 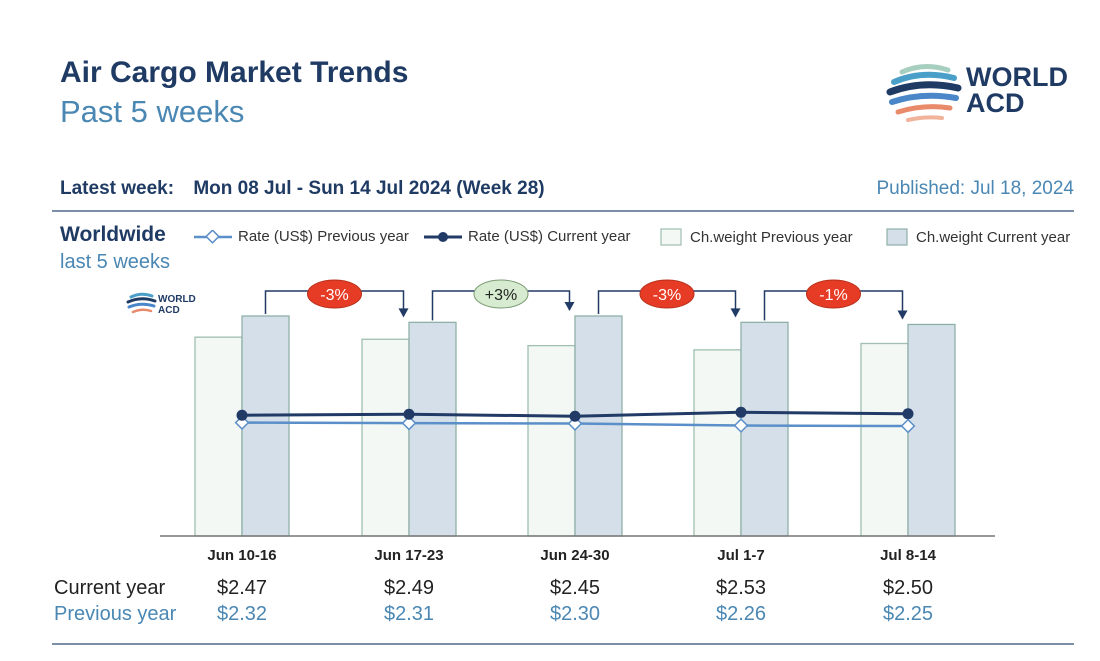 I want to click on legend-weight-current-label: Ch.weight Current year, so click(x=993, y=237).